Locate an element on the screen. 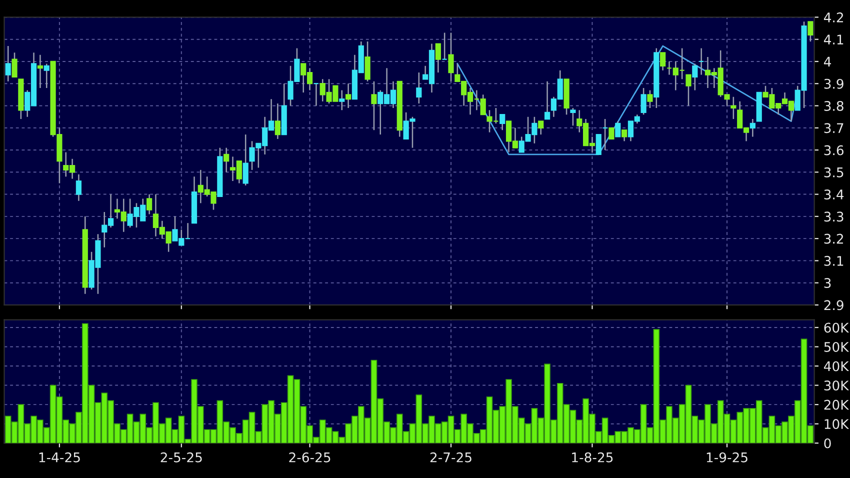 The height and width of the screenshot is (478, 850). y-tick-label: 3.5 is located at coordinates (834, 172).